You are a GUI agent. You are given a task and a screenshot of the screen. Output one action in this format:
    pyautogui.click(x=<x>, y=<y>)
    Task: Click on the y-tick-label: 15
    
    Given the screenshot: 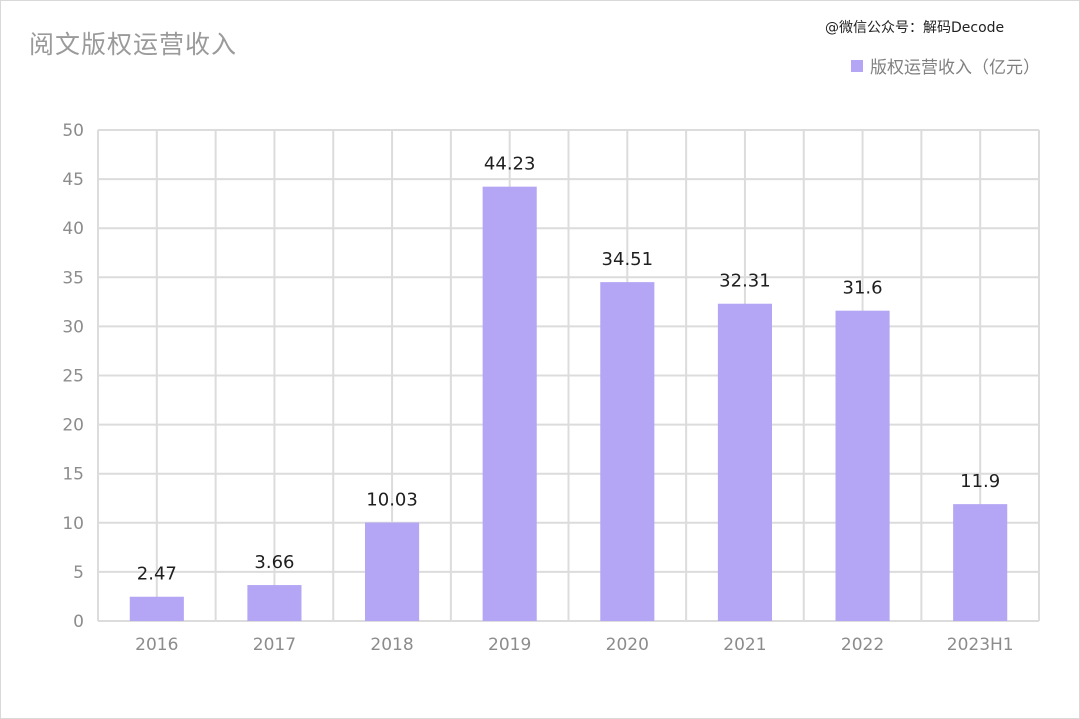 What is the action you would take?
    pyautogui.click(x=73, y=475)
    